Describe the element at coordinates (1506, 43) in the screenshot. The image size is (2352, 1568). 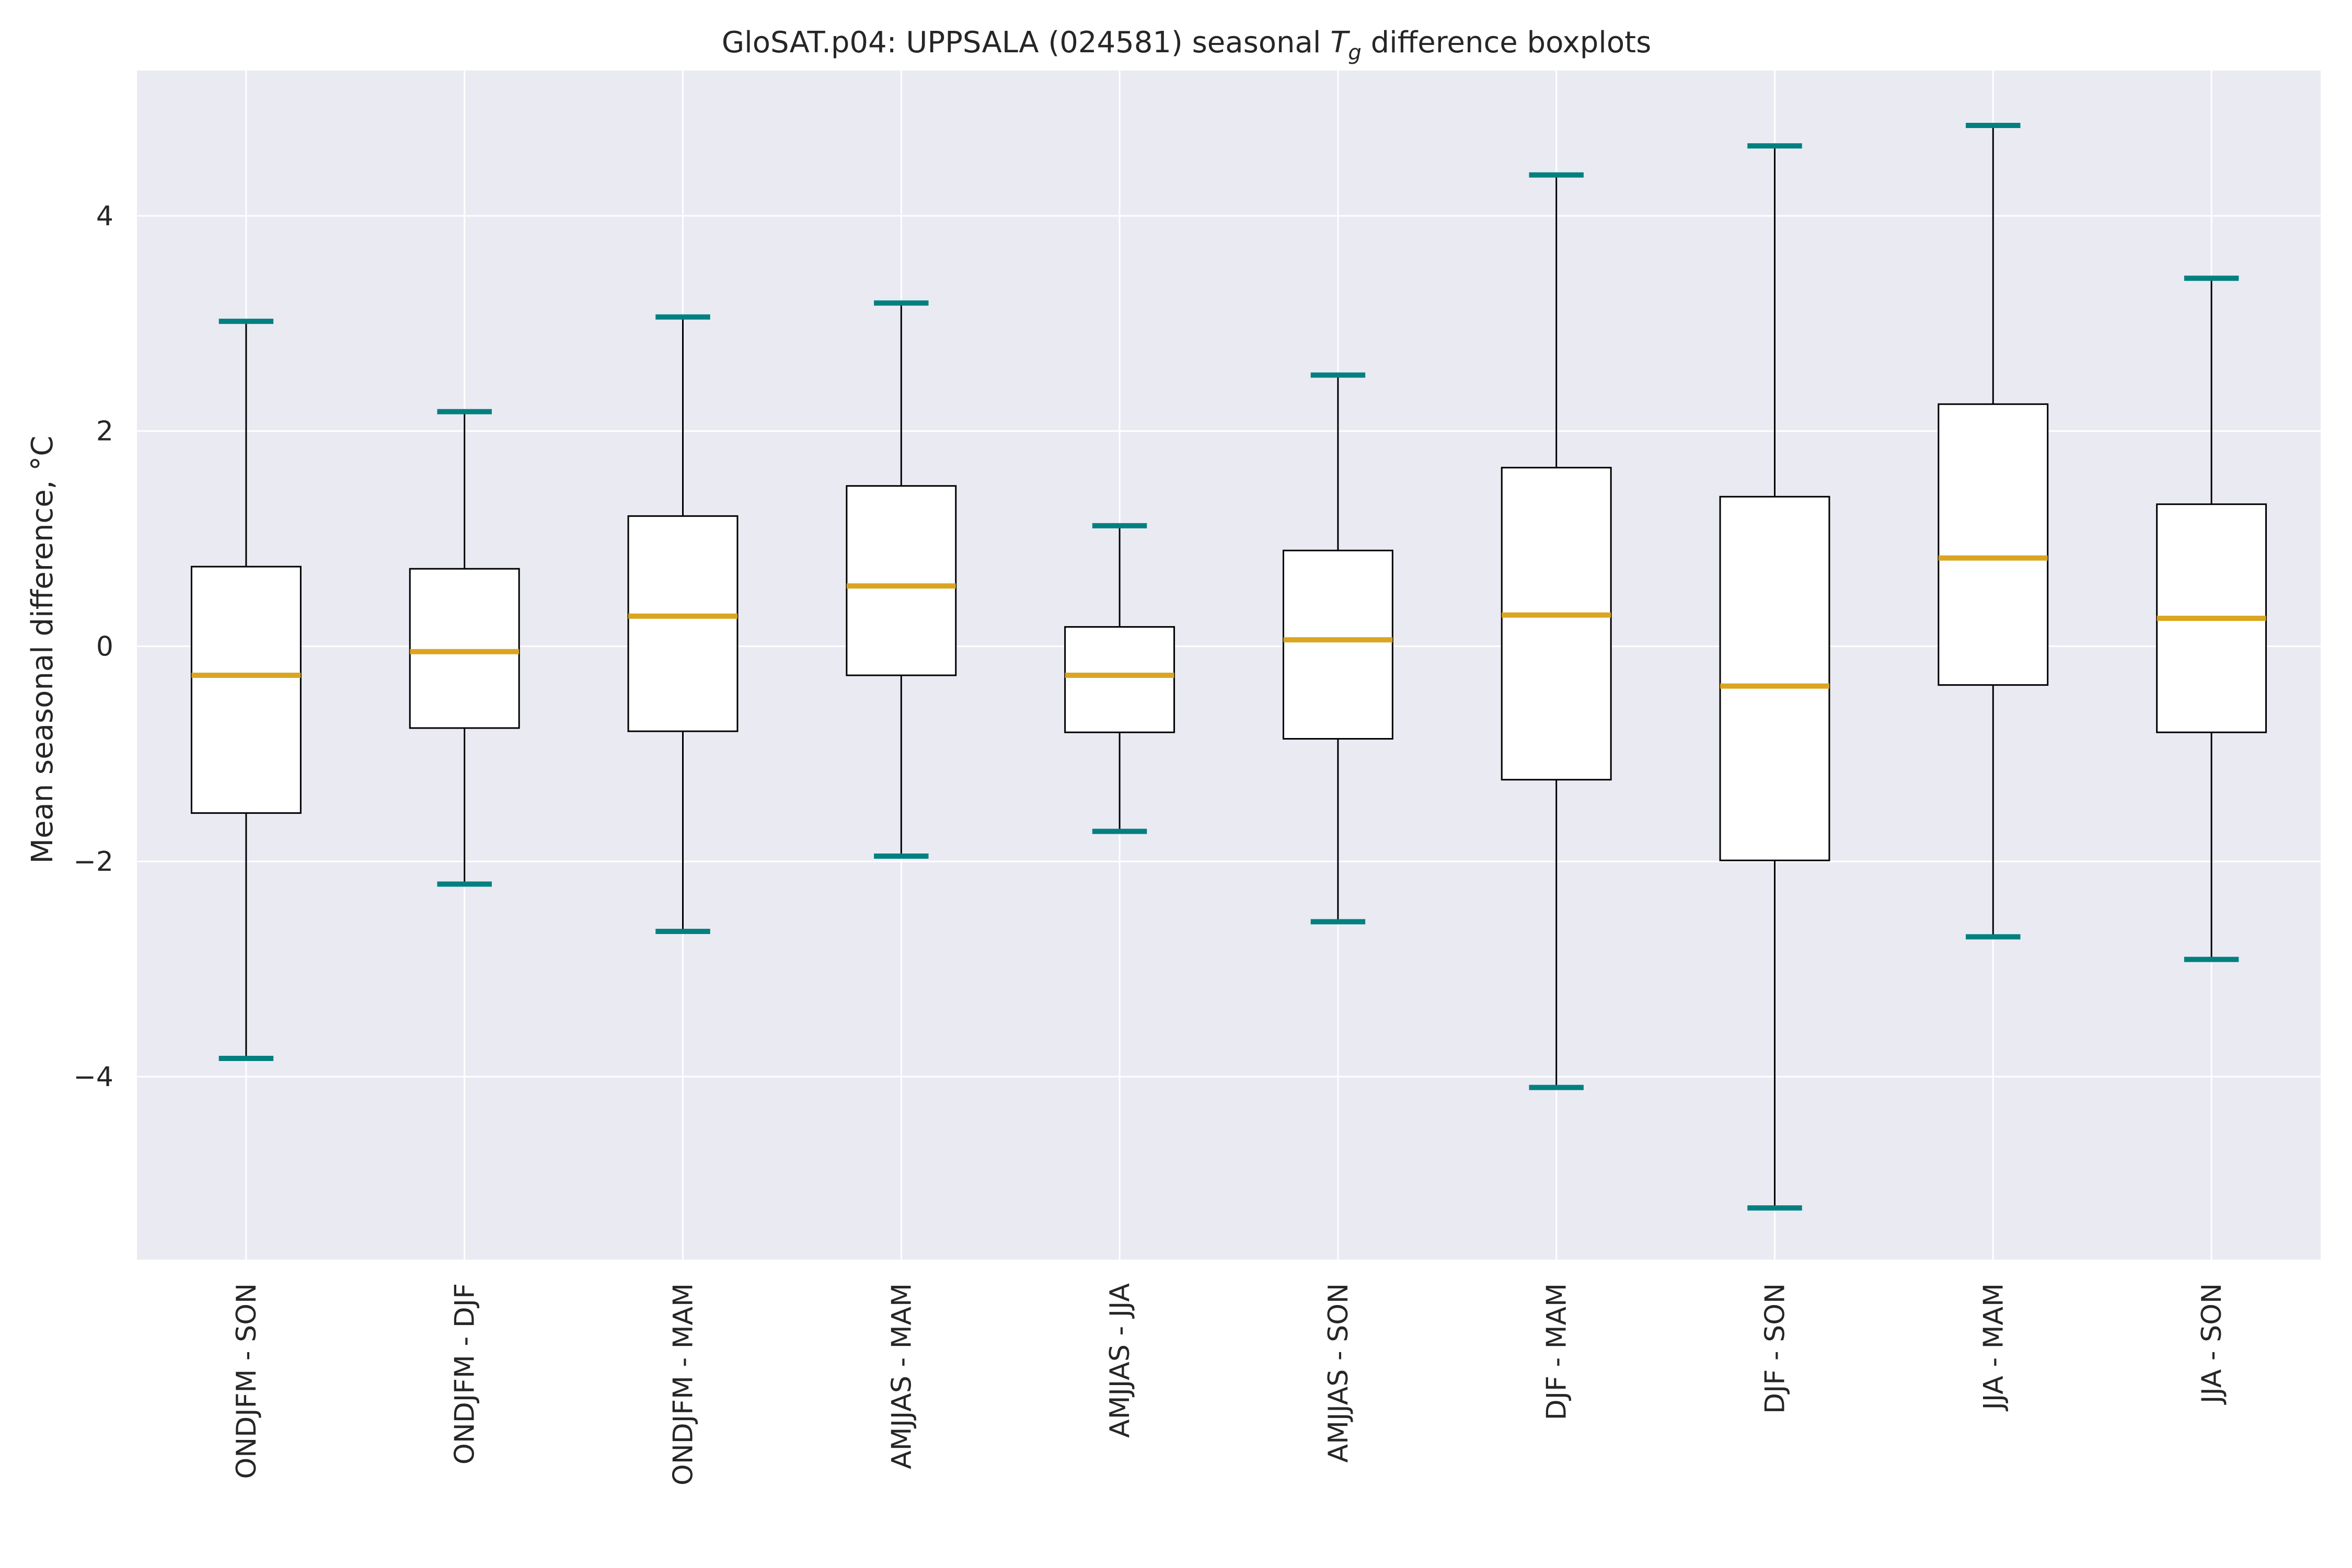
I see `chart-title-suffix: difference boxplots` at that location.